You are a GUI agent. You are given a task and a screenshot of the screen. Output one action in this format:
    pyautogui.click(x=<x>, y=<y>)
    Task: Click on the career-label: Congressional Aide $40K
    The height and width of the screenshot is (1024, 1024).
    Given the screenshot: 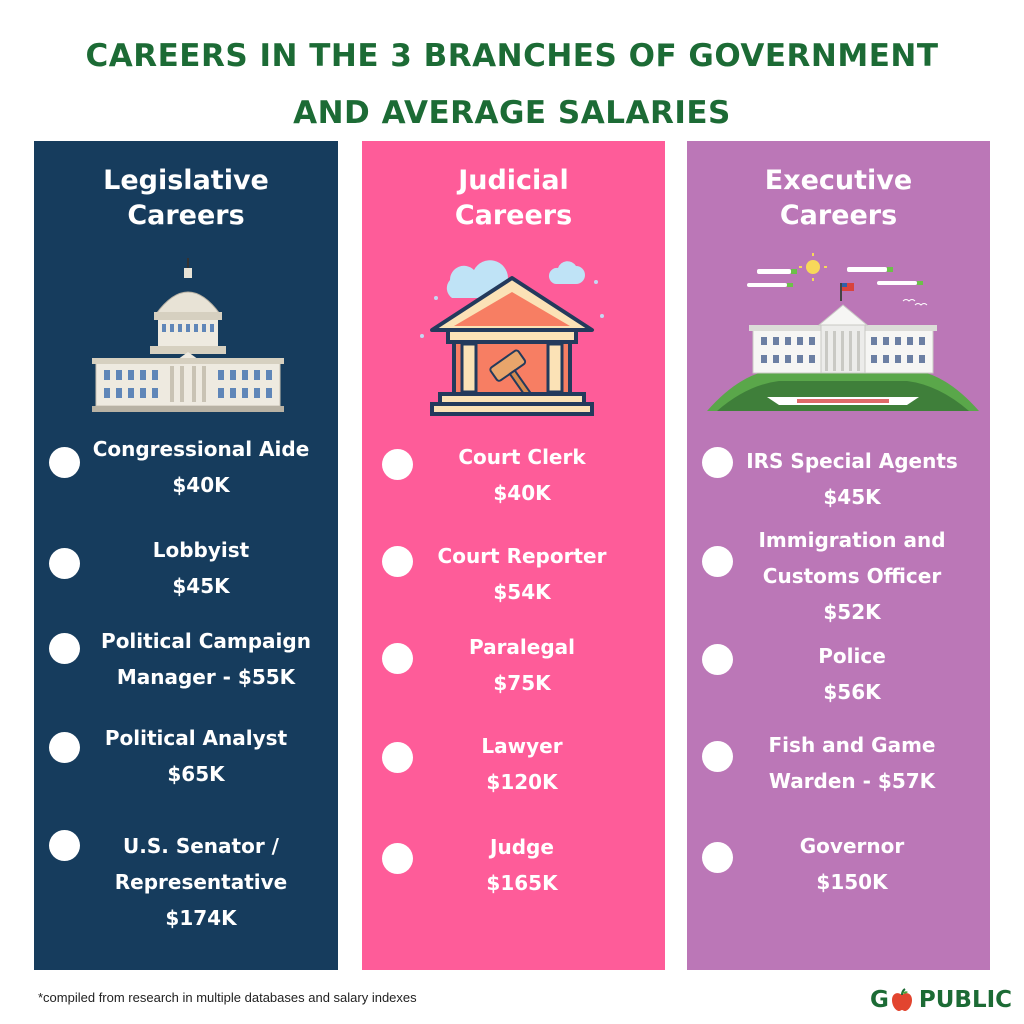 What is the action you would take?
    pyautogui.click(x=201, y=467)
    